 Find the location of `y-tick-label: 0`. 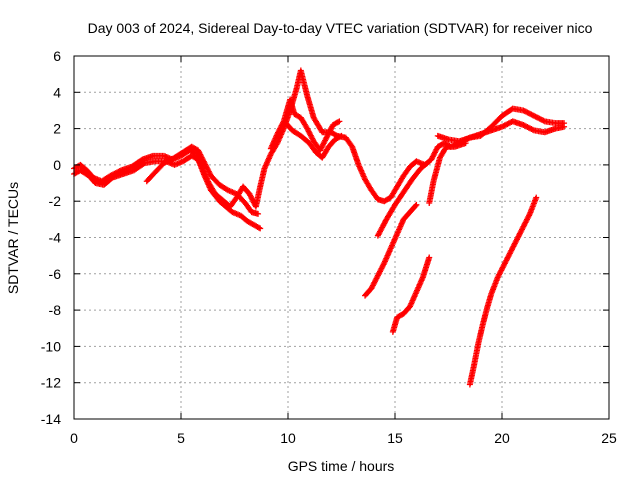

y-tick-label: 0 is located at coordinates (57, 165).